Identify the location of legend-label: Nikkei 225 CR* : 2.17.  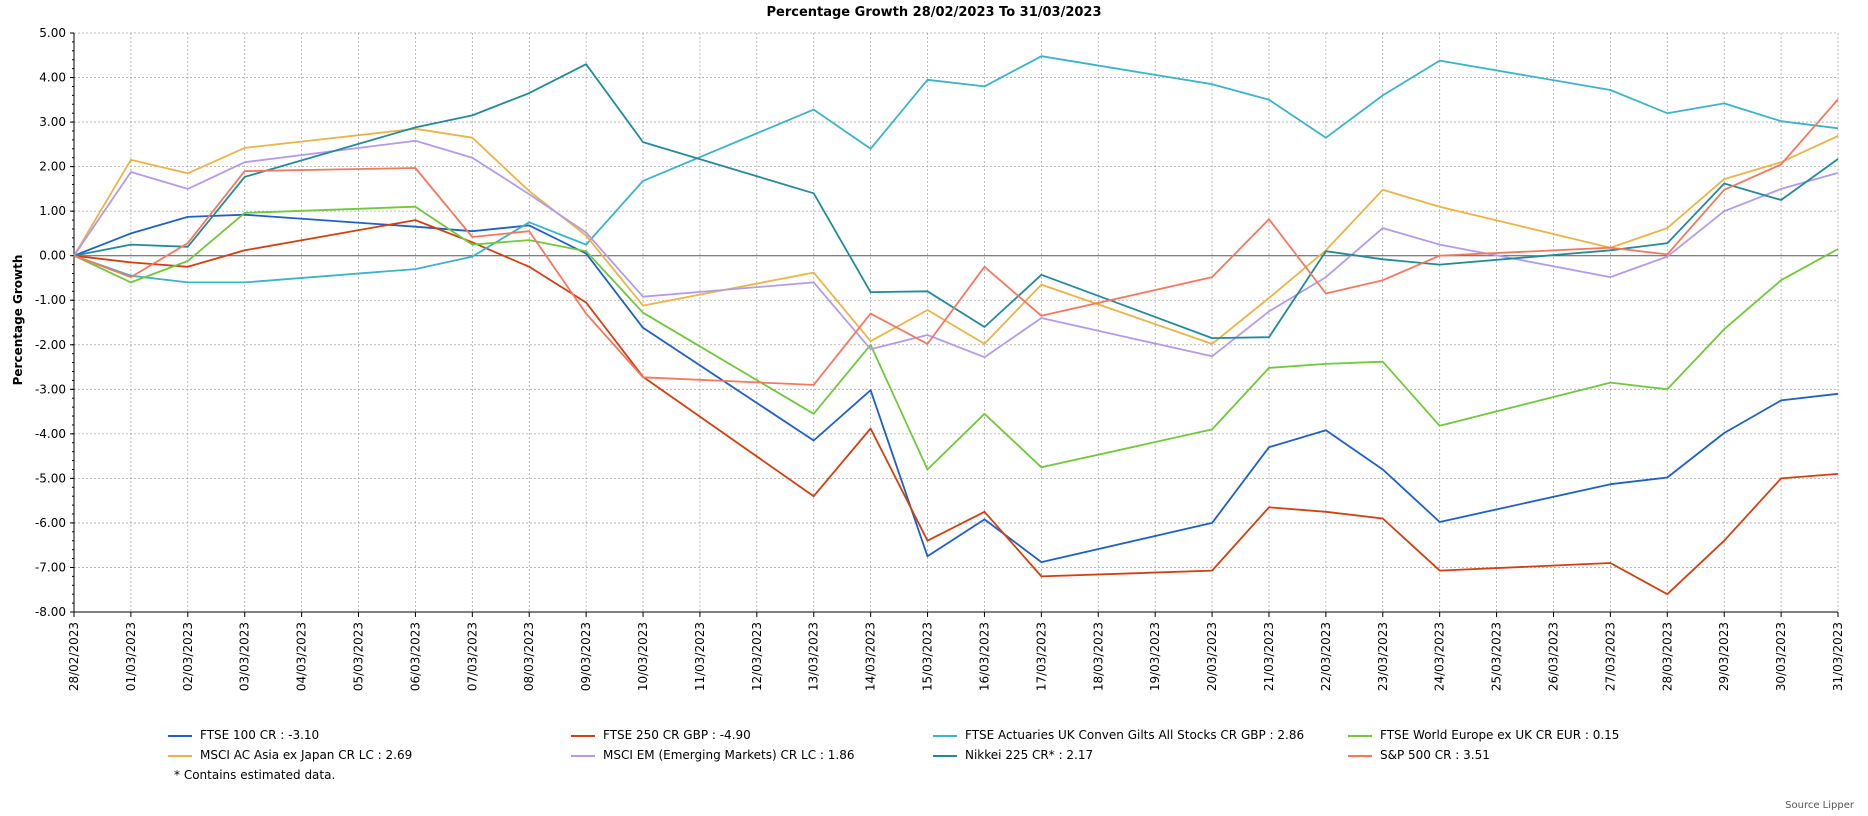
(1029, 755).